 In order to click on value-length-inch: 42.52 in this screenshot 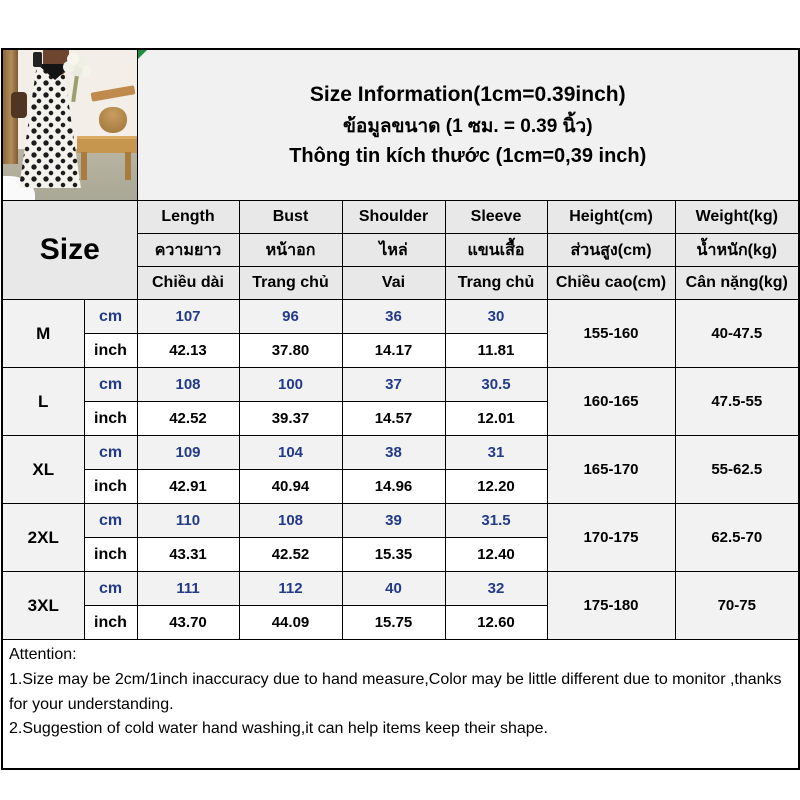, I will do `click(188, 418)`.